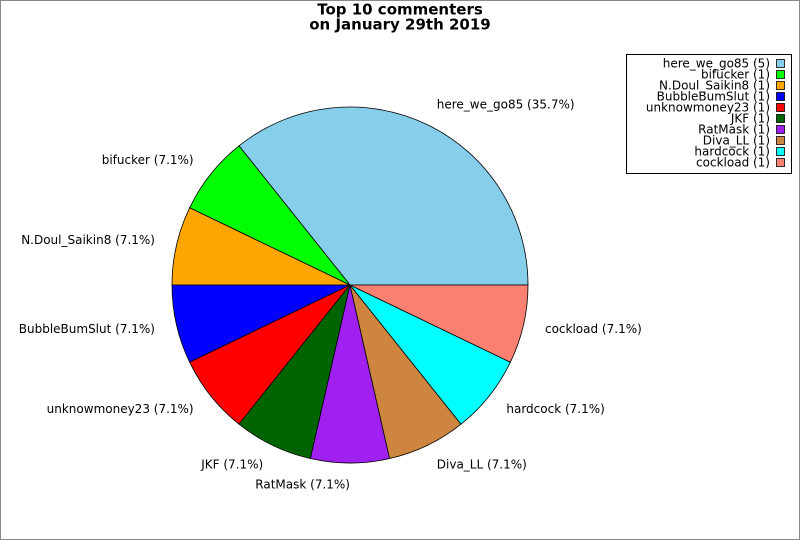 This screenshot has height=540, width=800. I want to click on slice-label: cockload (7.1%), so click(593, 329).